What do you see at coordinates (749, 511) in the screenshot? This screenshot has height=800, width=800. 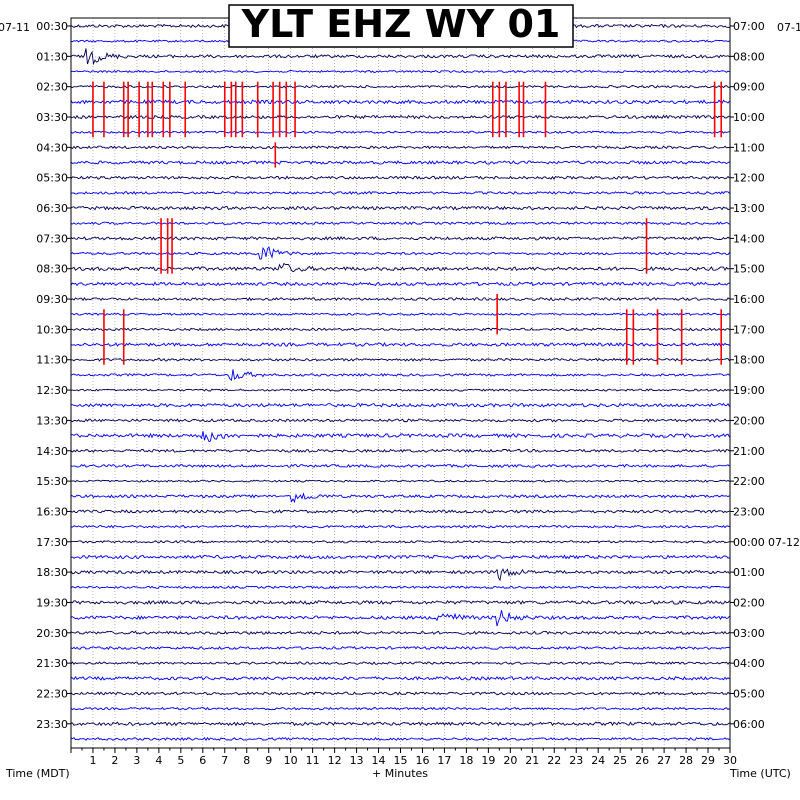 I see `right-time-label: 23:00` at bounding box center [749, 511].